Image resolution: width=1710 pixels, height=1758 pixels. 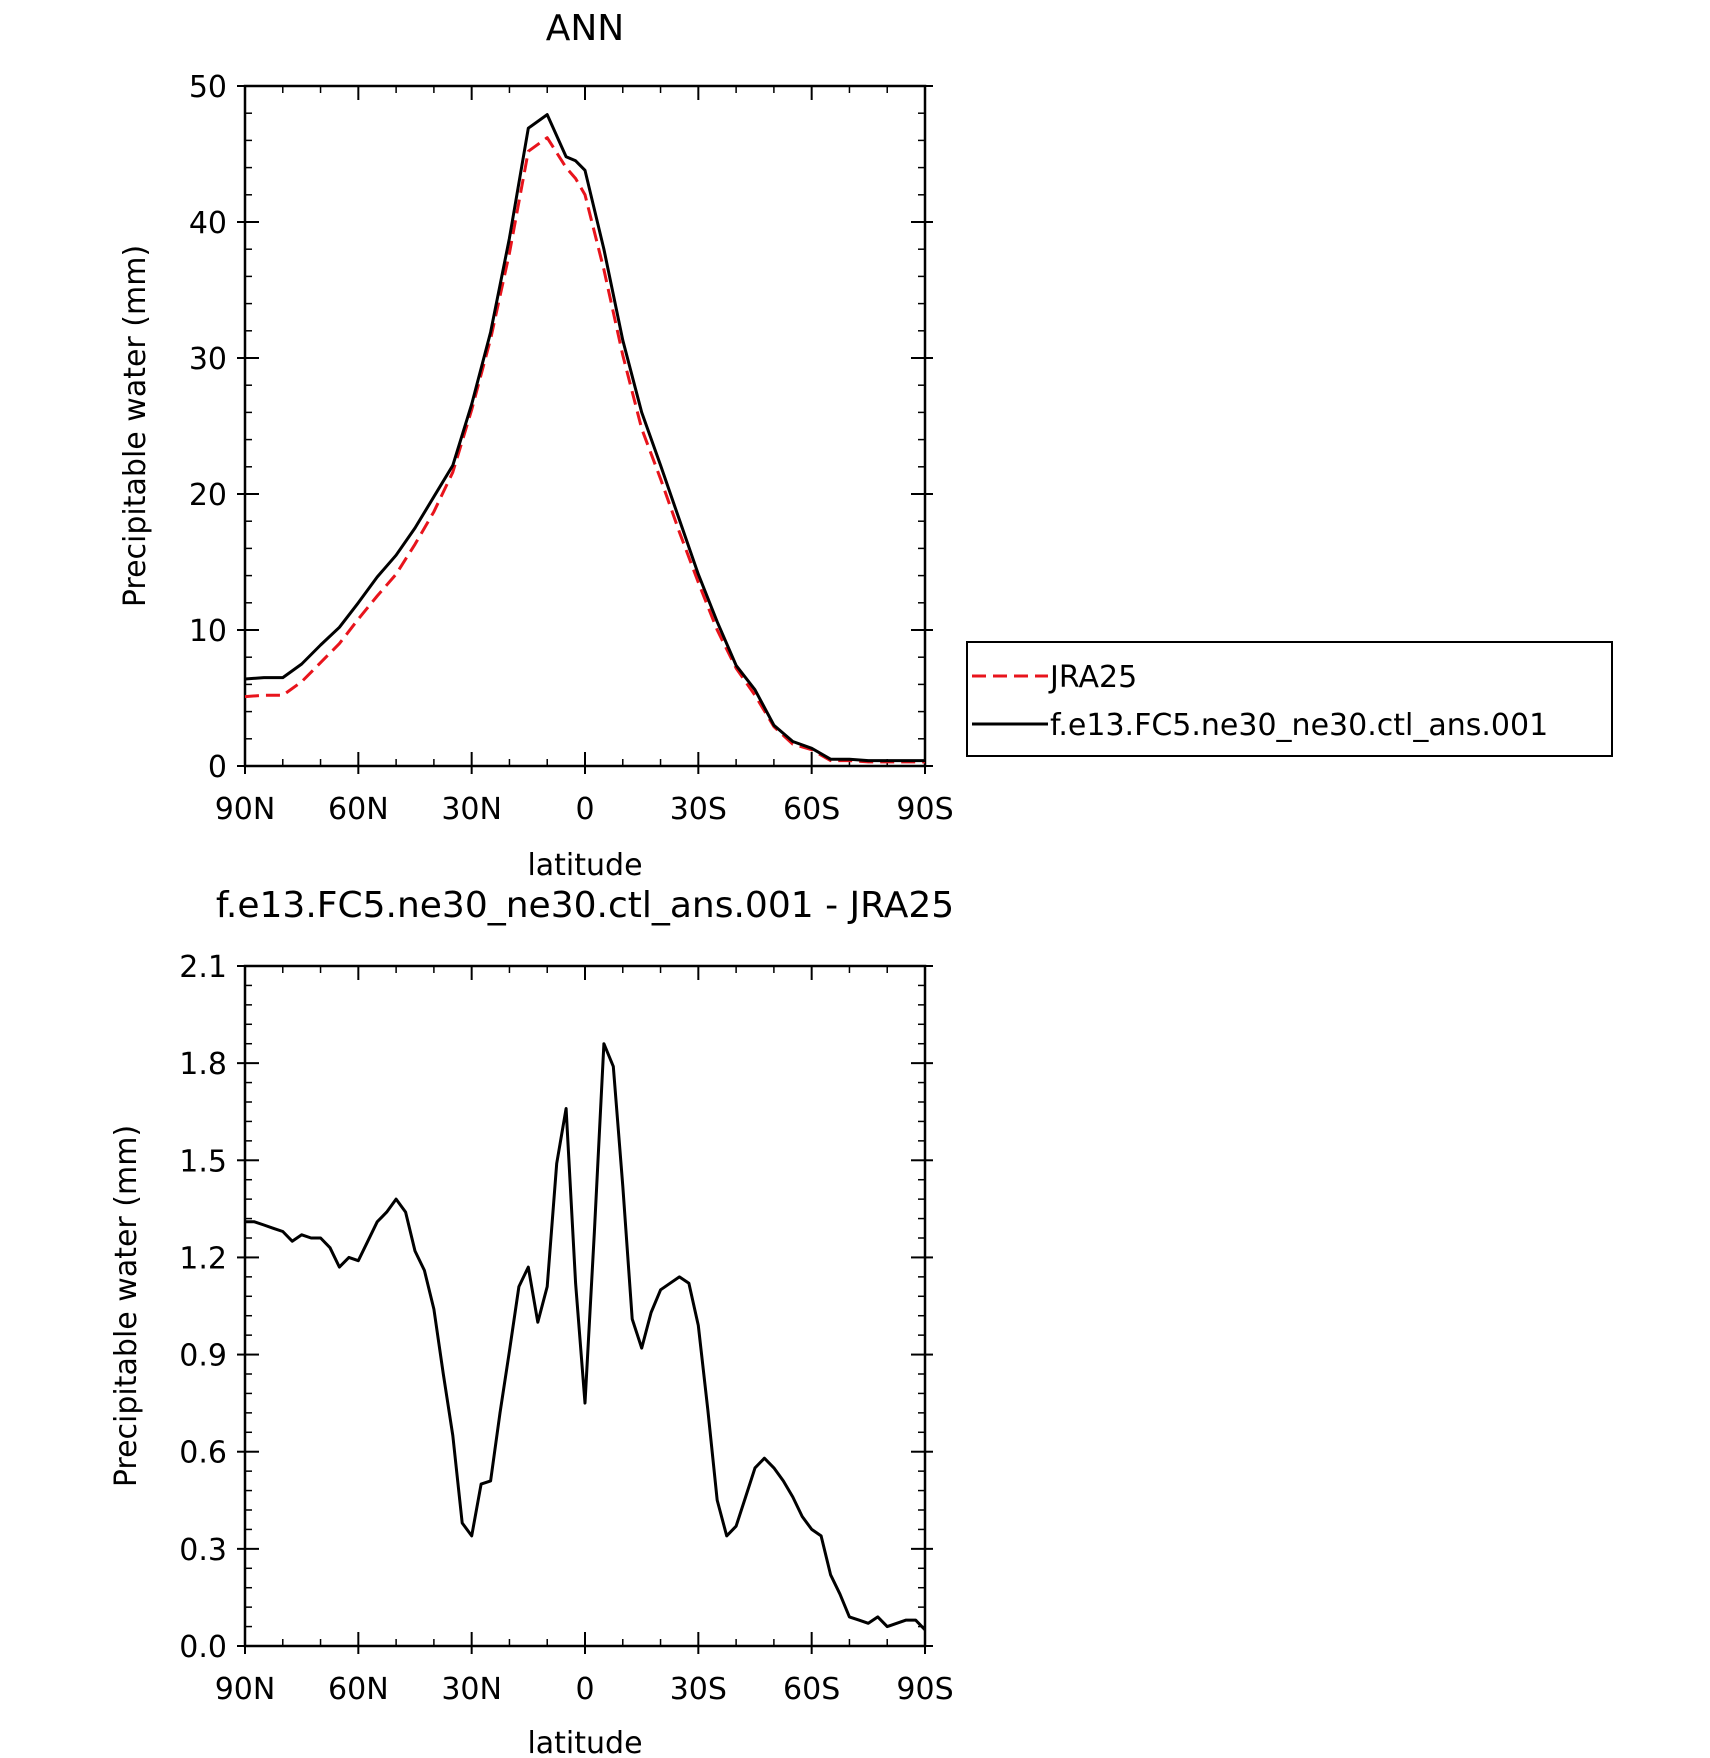 I want to click on y-tick-label: 1.2, so click(x=203, y=1258).